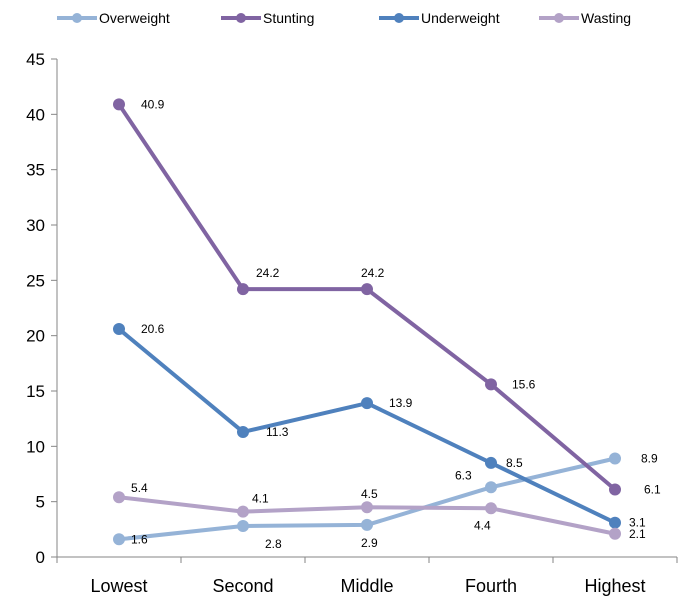 This screenshot has width=697, height=599. Describe the element at coordinates (366, 586) in the screenshot. I see `x-tick-label: Middle` at that location.